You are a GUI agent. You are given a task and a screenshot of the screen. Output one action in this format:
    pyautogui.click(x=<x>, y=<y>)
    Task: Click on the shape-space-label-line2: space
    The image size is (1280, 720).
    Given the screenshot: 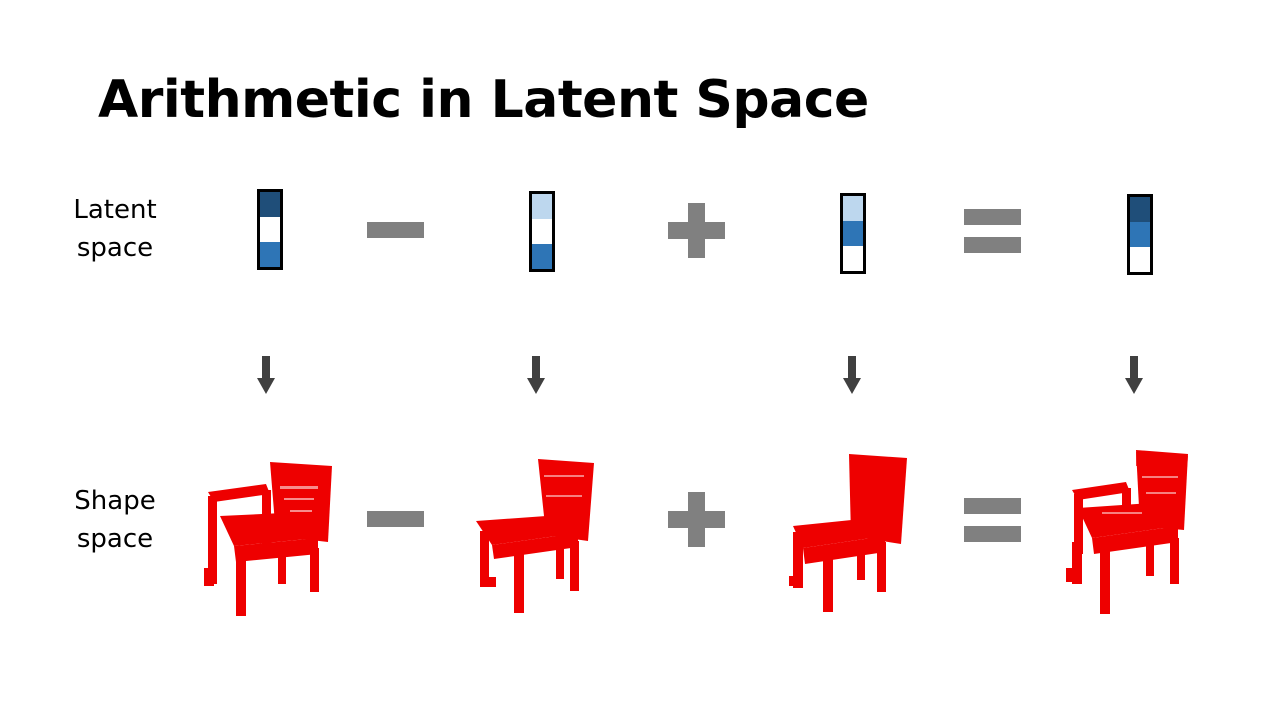 What is the action you would take?
    pyautogui.click(x=115, y=539)
    